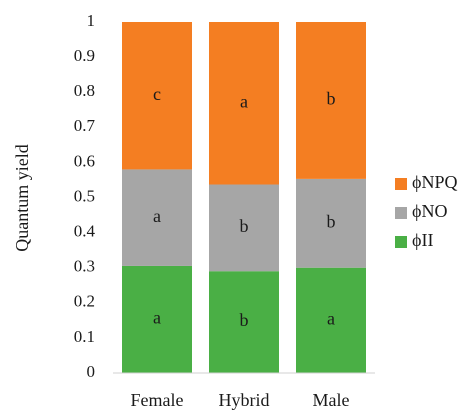 Image resolution: width=474 pixels, height=412 pixels. I want to click on y-axis-label: Quantum yield, so click(22, 197).